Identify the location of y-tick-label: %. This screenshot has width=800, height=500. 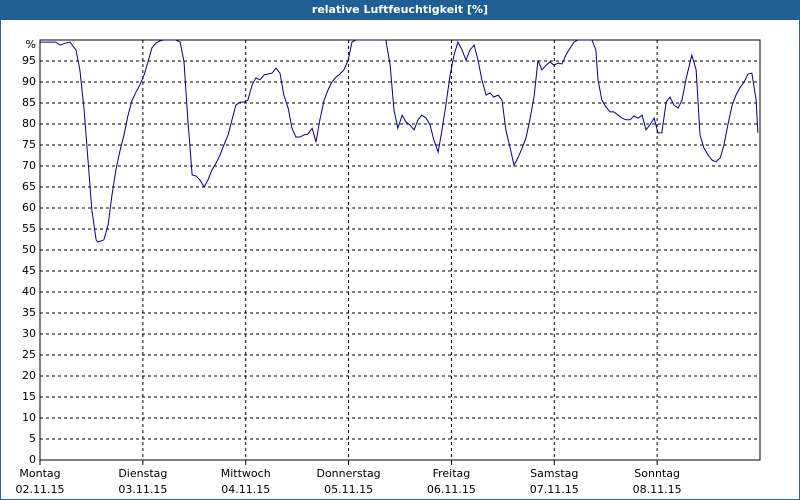
(31, 44).